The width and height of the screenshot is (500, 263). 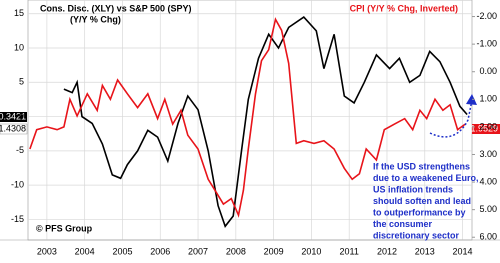 What do you see at coordinates (488, 99) in the screenshot?
I see `y2-tick-label: 1.00` at bounding box center [488, 99].